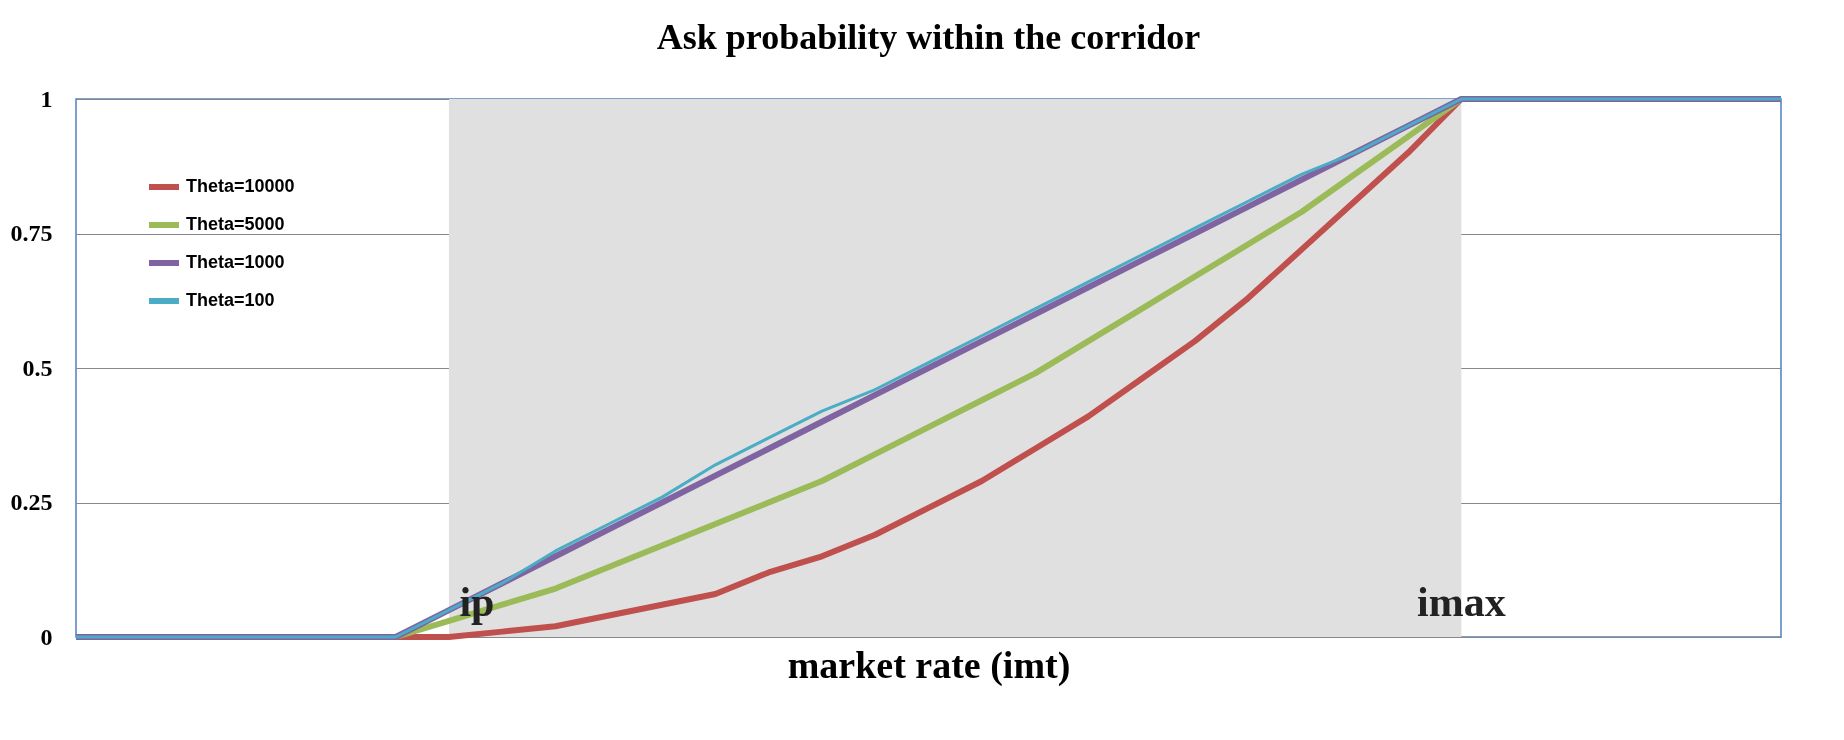  What do you see at coordinates (31, 233) in the screenshot?
I see `y-tick-label: 0.75` at bounding box center [31, 233].